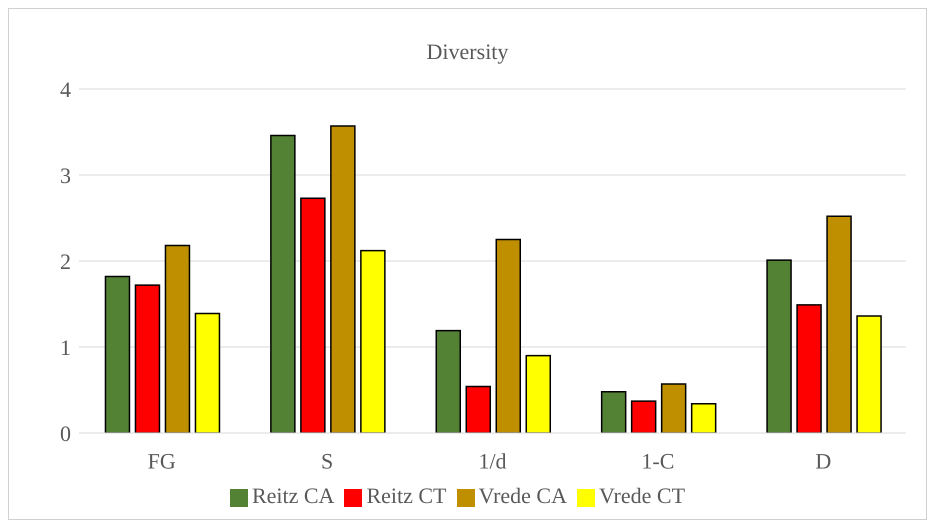  Describe the element at coordinates (406, 495) in the screenshot. I see `legend-label: Reitz CT` at that location.